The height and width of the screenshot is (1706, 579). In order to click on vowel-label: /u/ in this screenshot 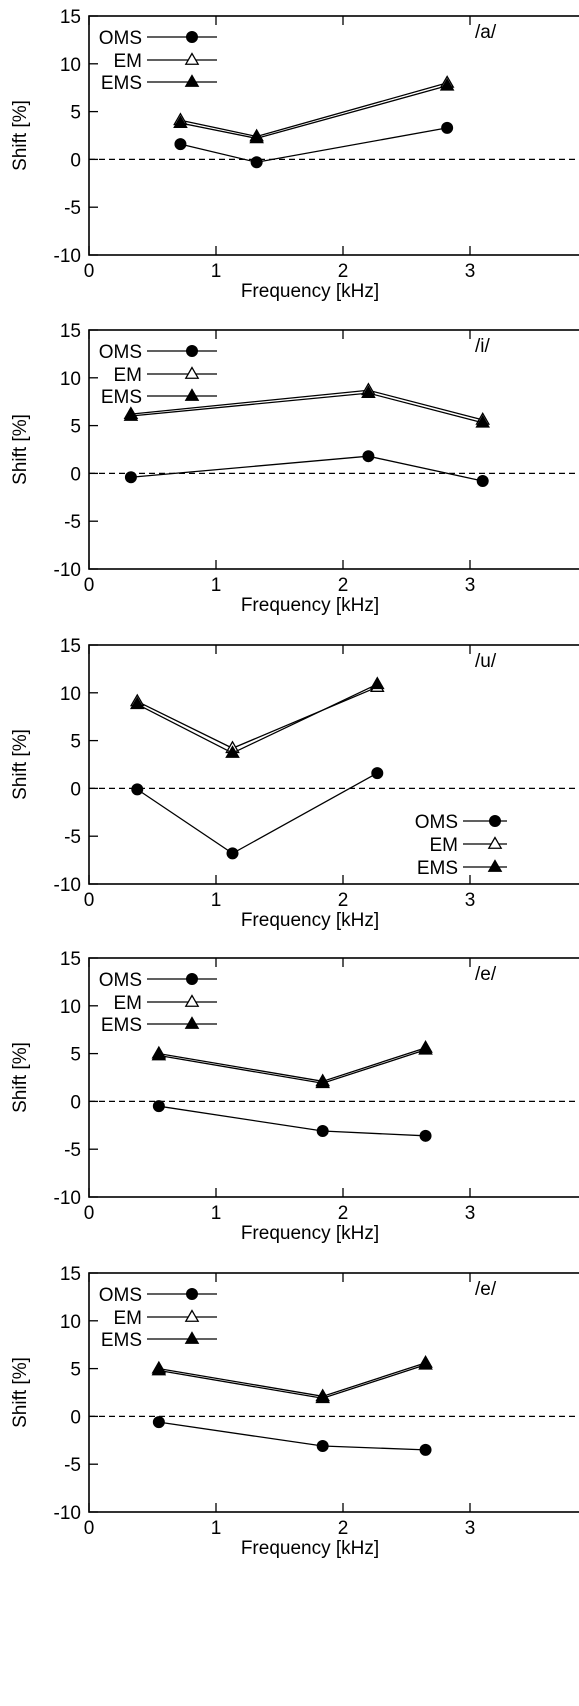, I will do `click(486, 661)`.